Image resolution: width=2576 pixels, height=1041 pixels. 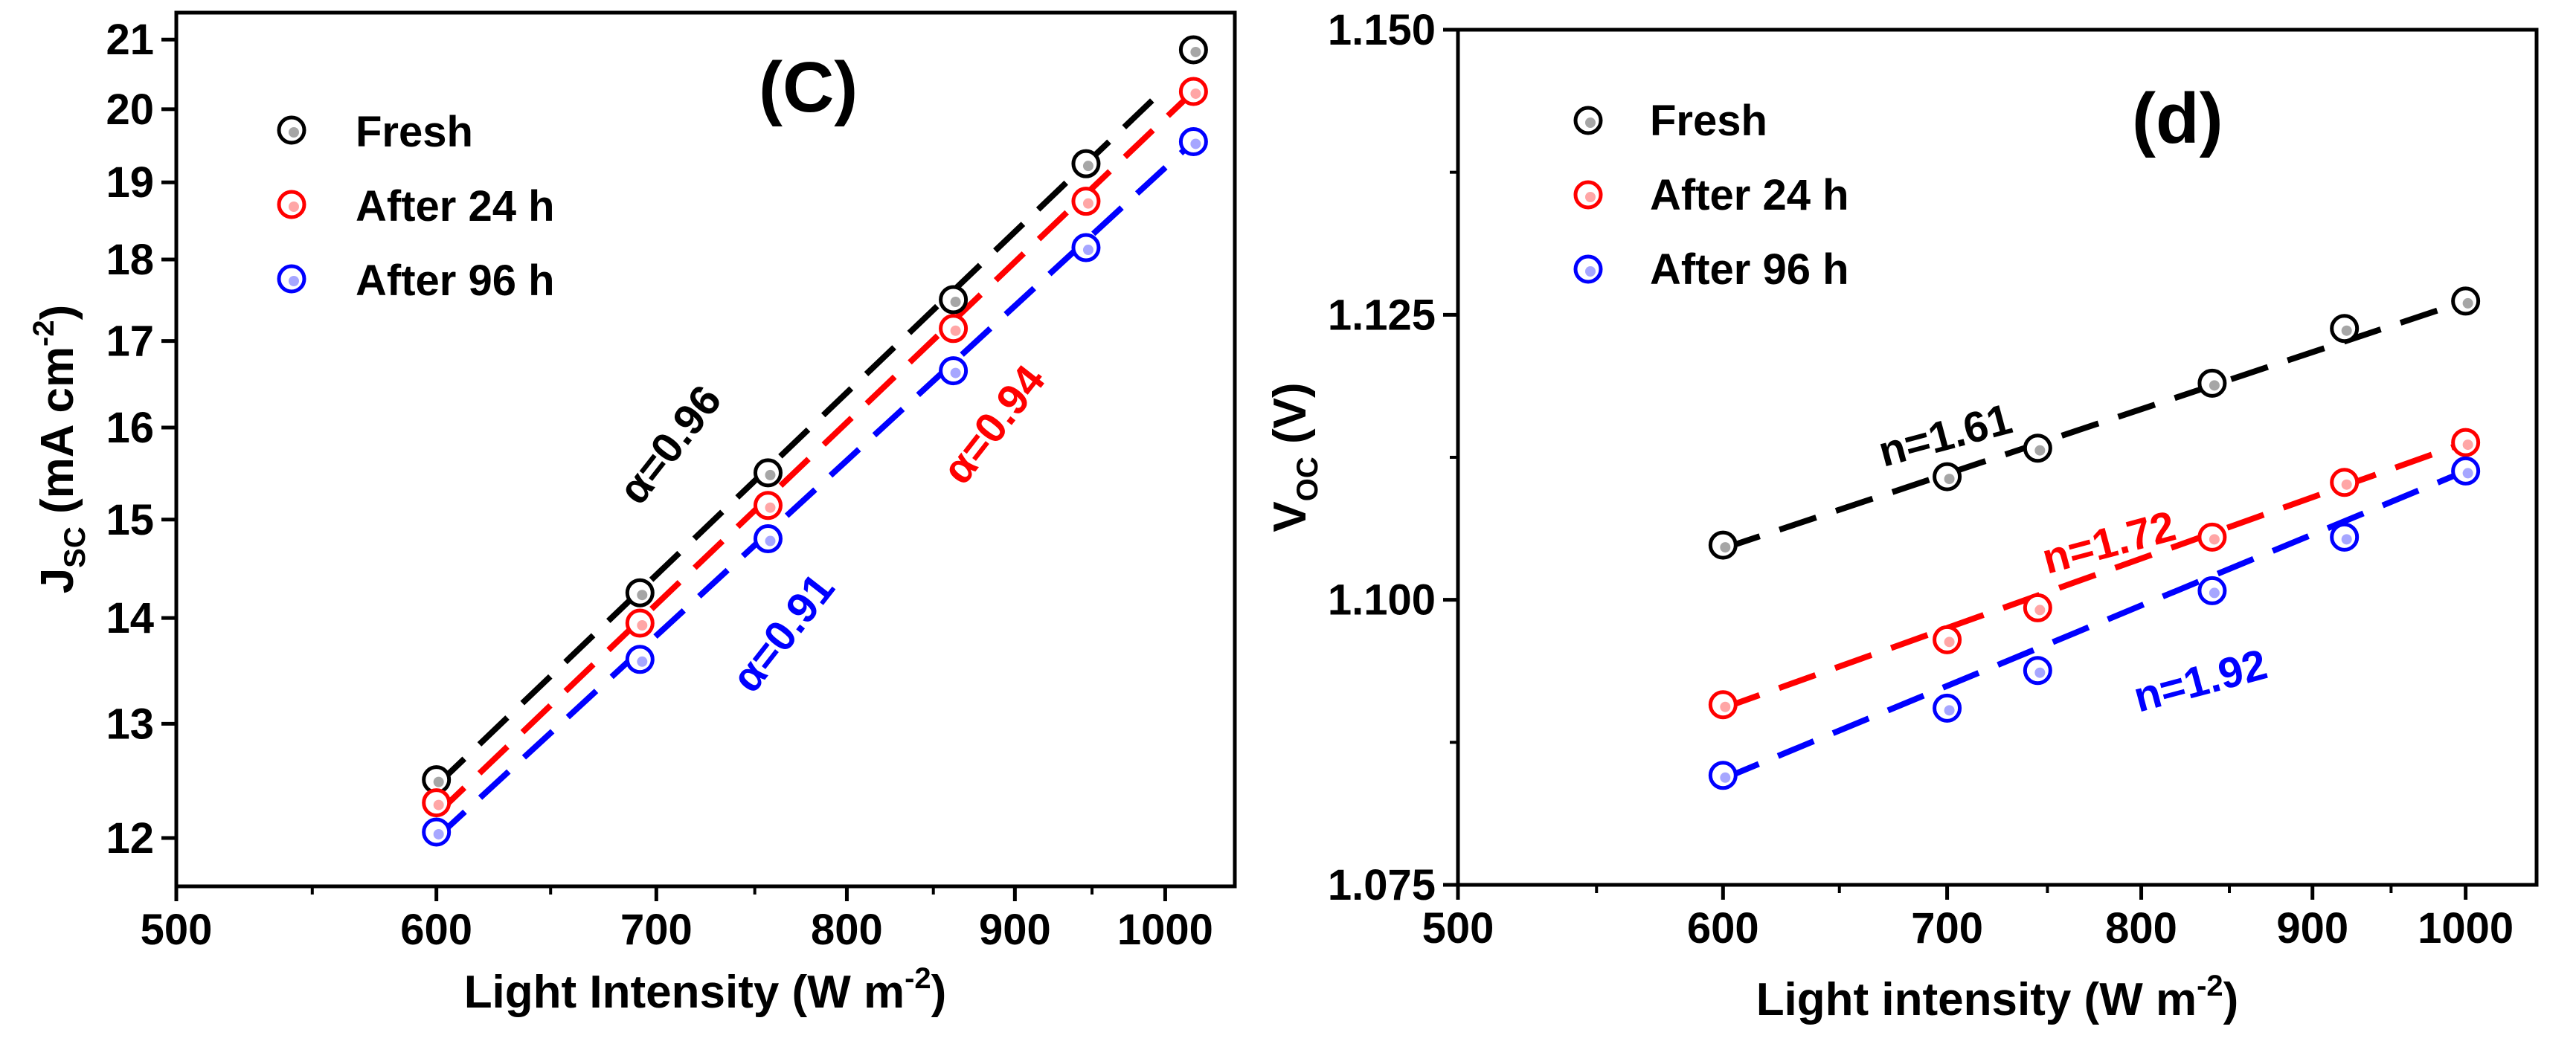 What do you see at coordinates (705, 990) in the screenshot?
I see `panel-c-x-axis-label: Light Intensity (W m-2)` at bounding box center [705, 990].